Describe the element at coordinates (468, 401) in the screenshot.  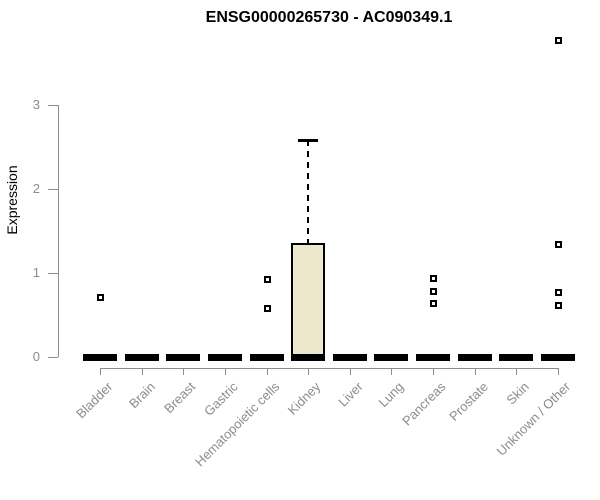
I see `x-tick-label: Prostate` at that location.